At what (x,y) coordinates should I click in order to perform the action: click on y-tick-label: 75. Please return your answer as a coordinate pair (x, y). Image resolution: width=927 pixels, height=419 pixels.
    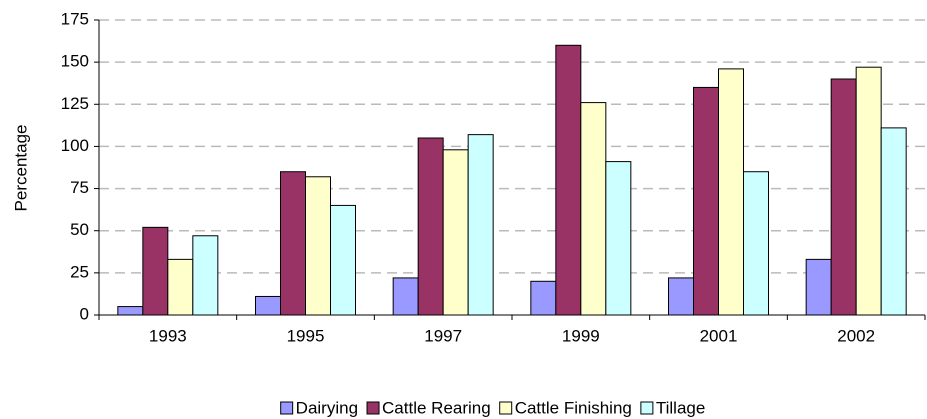
    Looking at the image, I should click on (79, 187).